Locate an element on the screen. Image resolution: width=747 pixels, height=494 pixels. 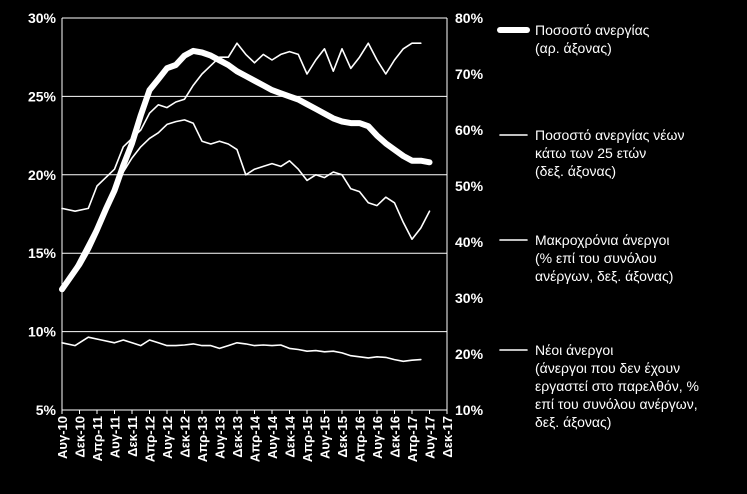
legend-label: (δεξ. άξονας) is located at coordinates (575, 171).